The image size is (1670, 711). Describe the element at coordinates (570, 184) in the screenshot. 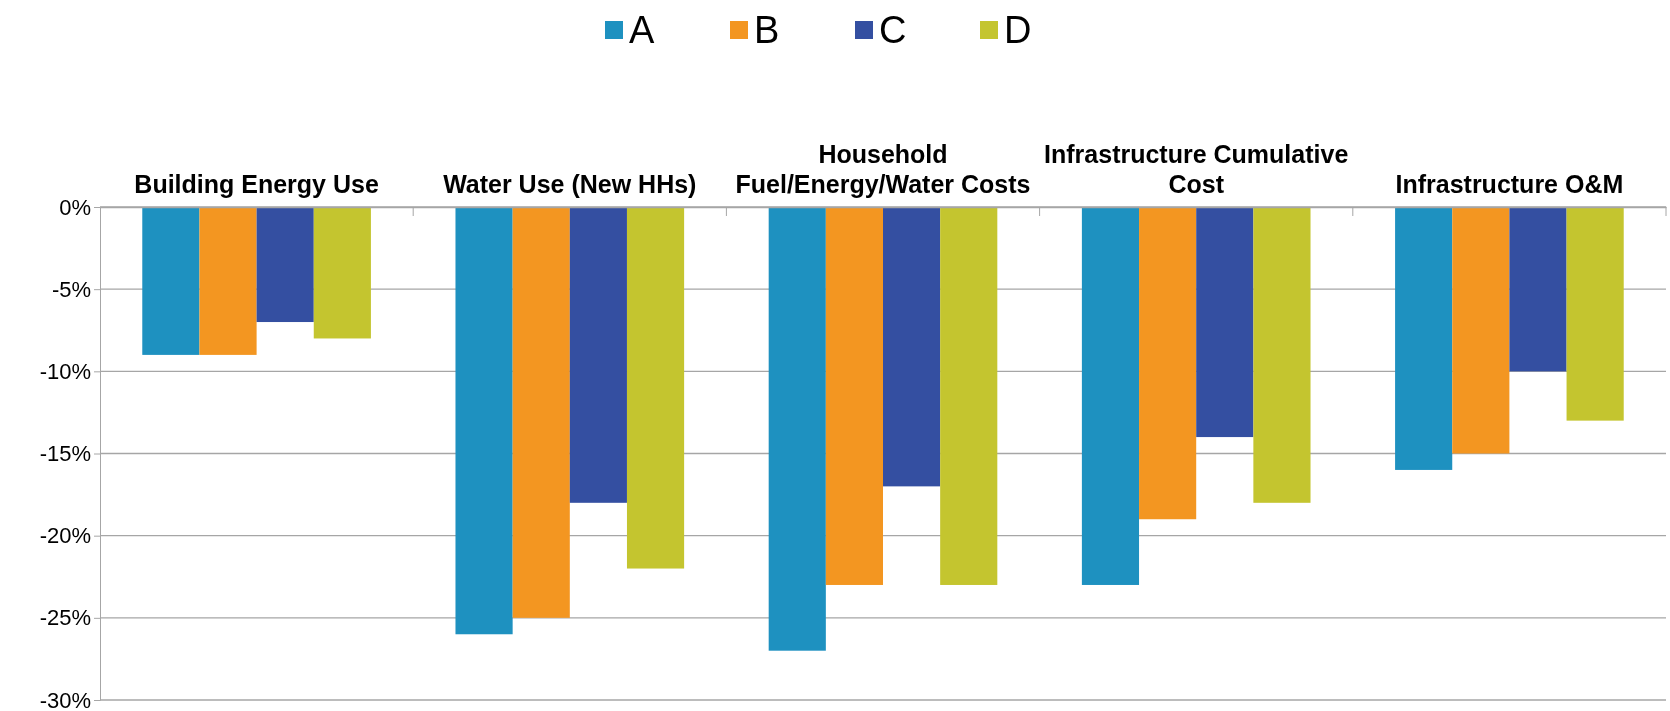

I see `x-tick-label: Water Use (New HHs)` at that location.